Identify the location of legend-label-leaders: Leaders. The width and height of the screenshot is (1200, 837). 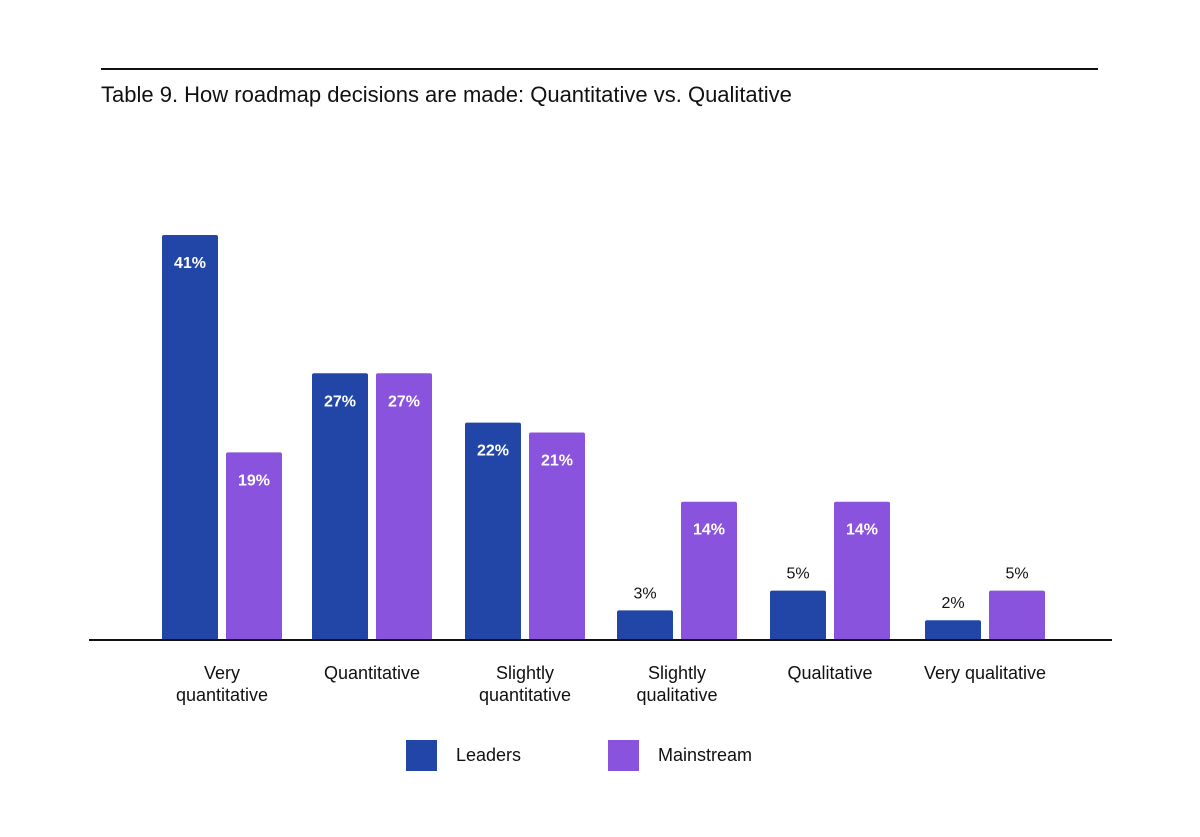
(489, 754).